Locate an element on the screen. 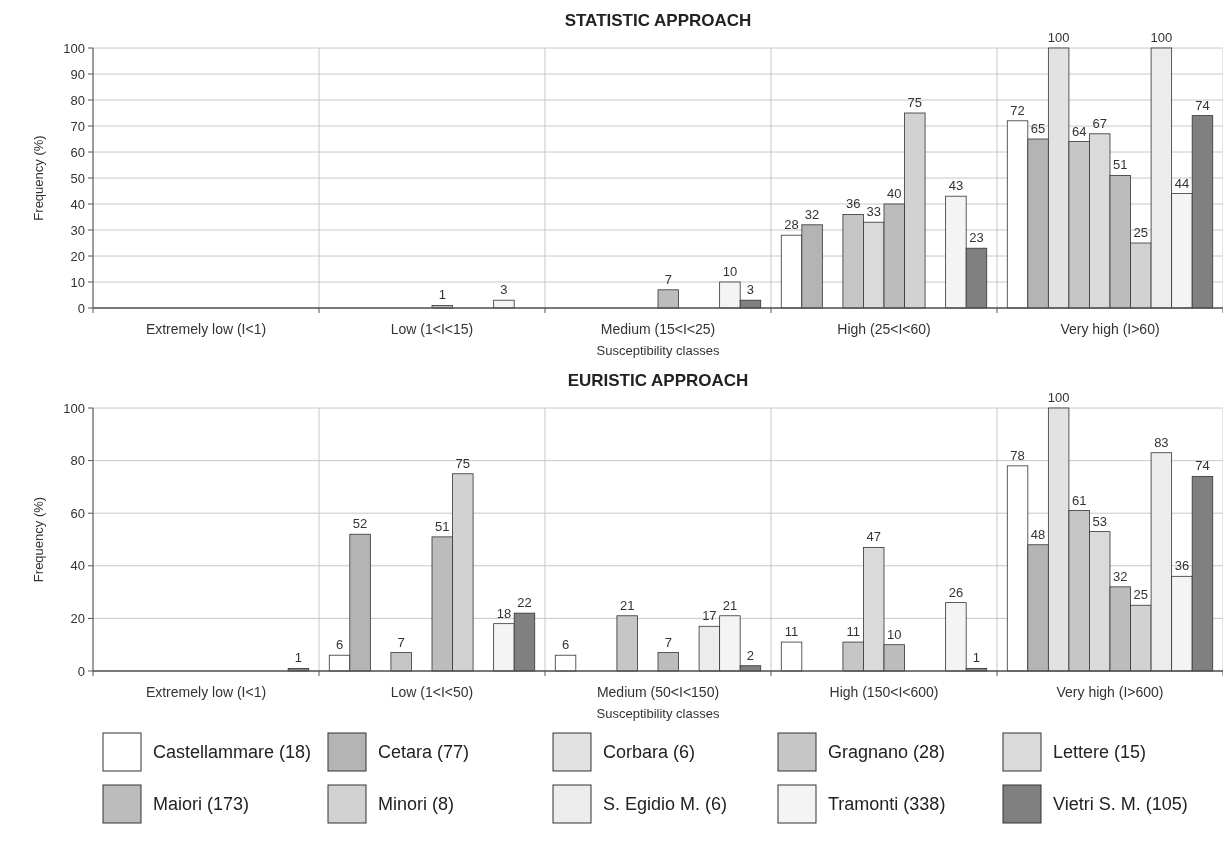 This screenshot has width=1223, height=845. chart-title: EURISTIC APPROACH is located at coordinates (658, 380).